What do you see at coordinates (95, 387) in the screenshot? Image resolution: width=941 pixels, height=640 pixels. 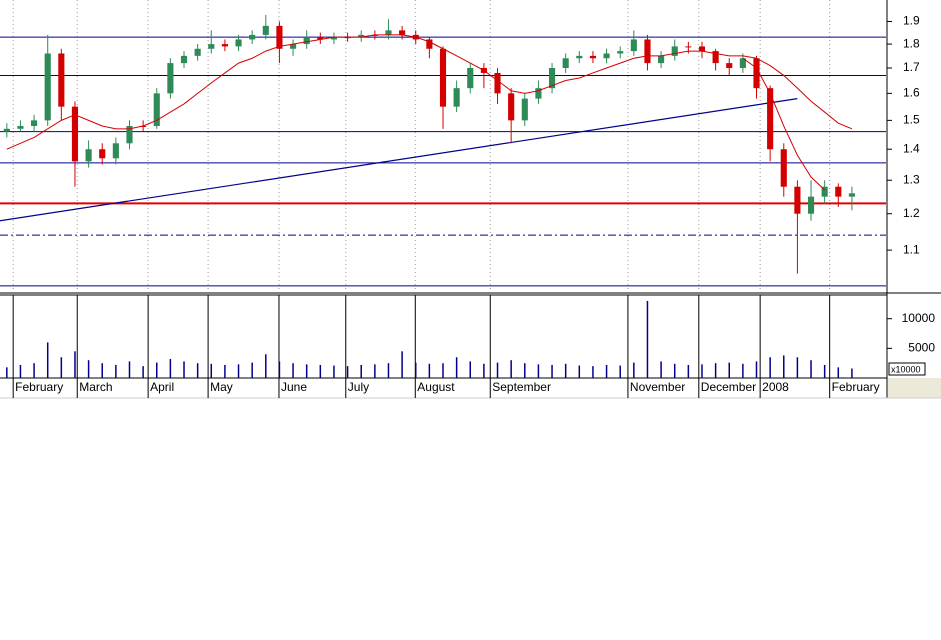 I see `x-tick-label: March` at bounding box center [95, 387].